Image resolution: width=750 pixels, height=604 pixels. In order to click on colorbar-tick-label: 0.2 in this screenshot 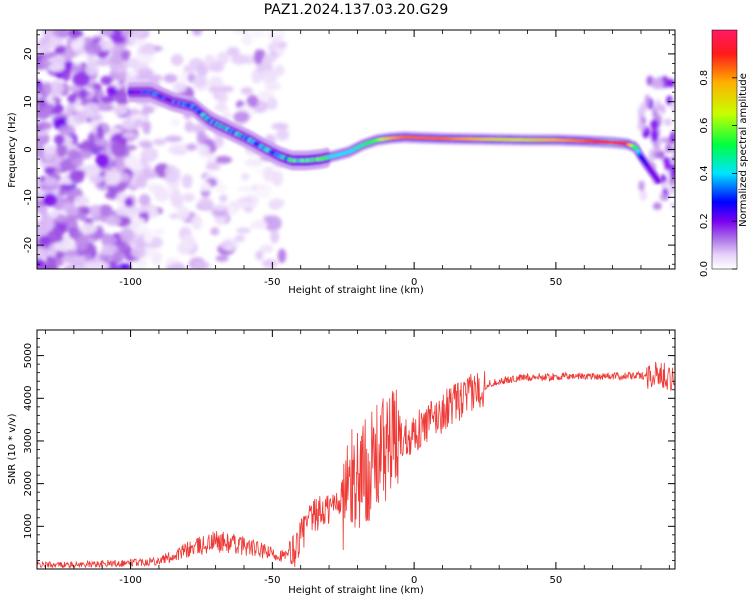, I will do `click(704, 221)`.